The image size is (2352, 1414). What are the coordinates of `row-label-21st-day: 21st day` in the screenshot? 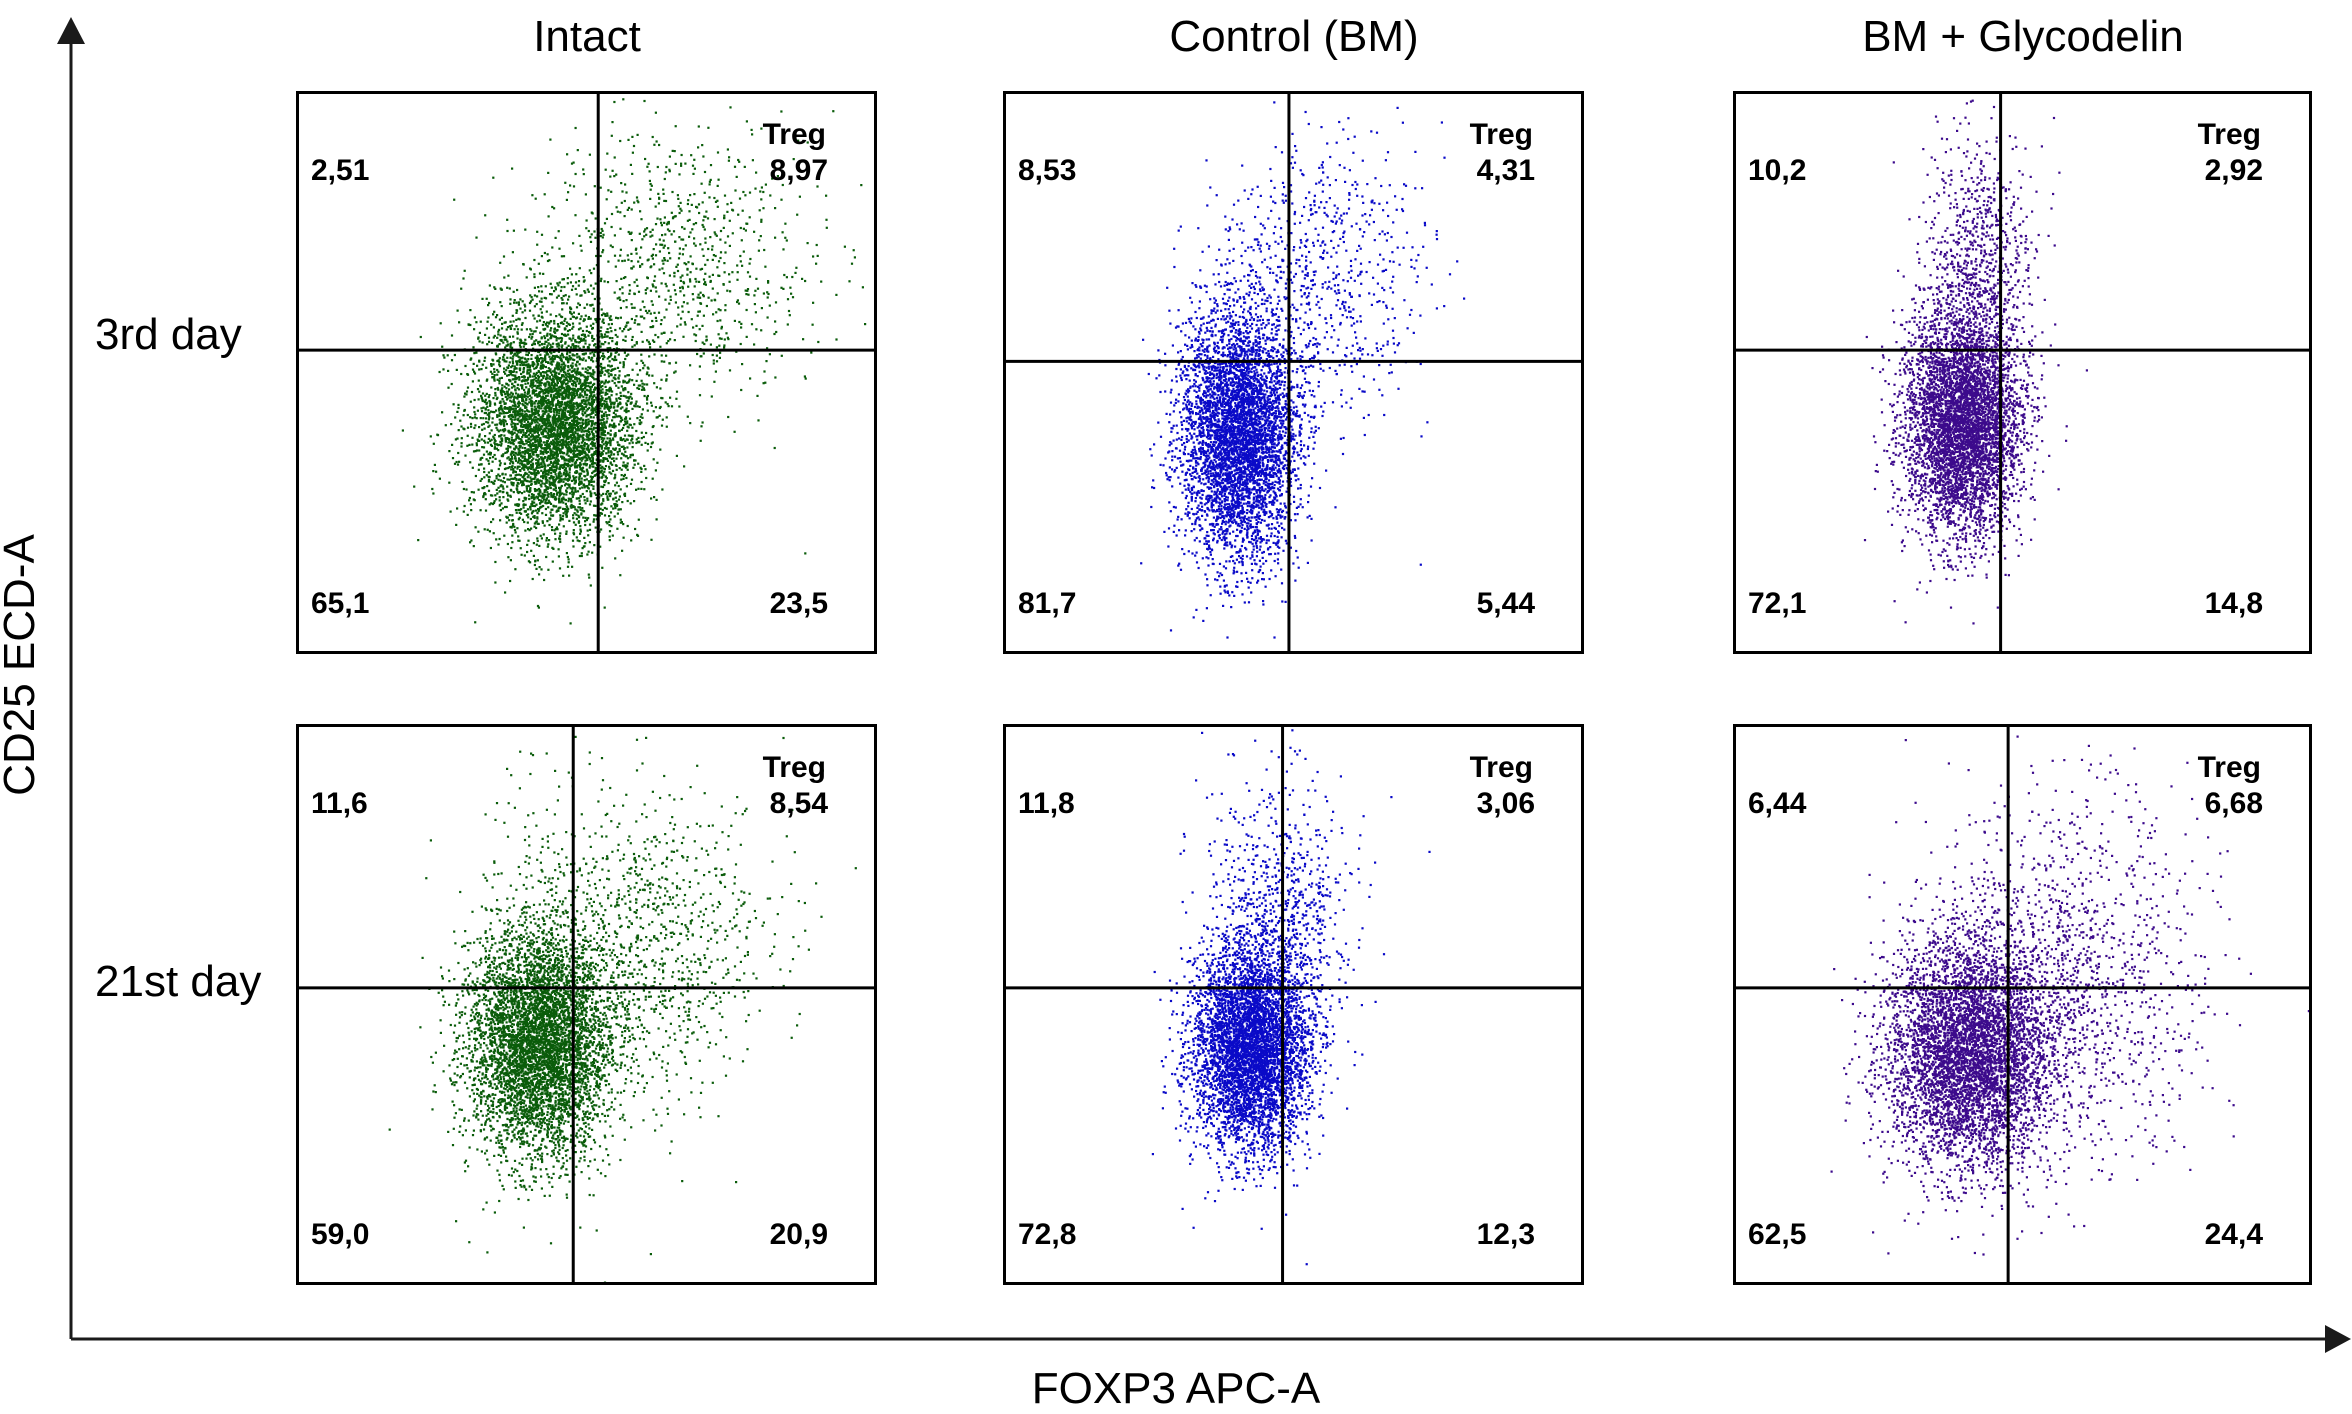 It's located at (178, 982).